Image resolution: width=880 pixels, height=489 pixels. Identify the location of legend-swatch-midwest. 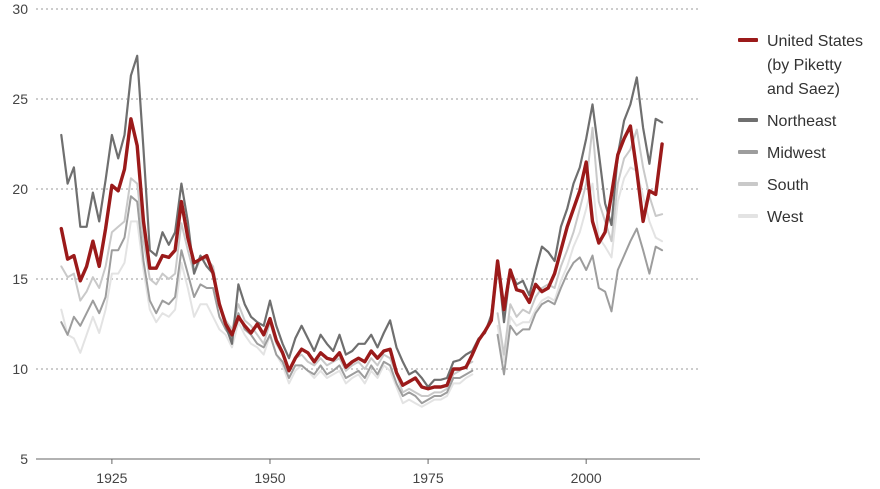
(748, 152).